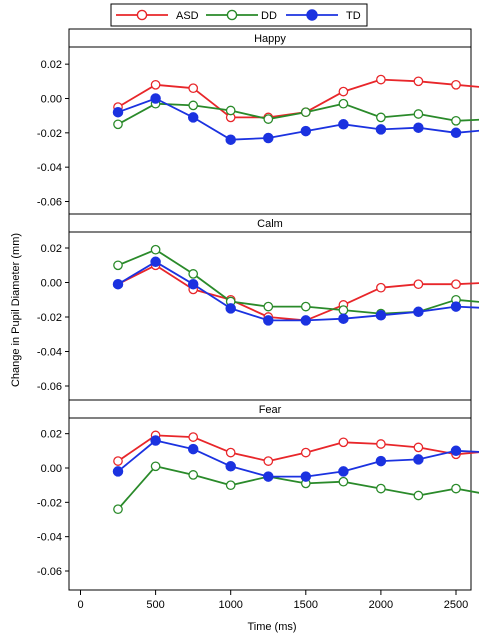 The image size is (479, 639). I want to click on legend-marker-dd, so click(232, 15).